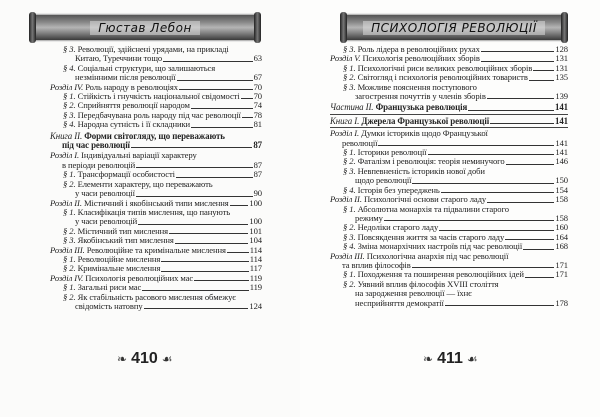  What do you see at coordinates (67, 249) in the screenshot?
I see `toc-entry-label: Розділ III.` at bounding box center [67, 249].